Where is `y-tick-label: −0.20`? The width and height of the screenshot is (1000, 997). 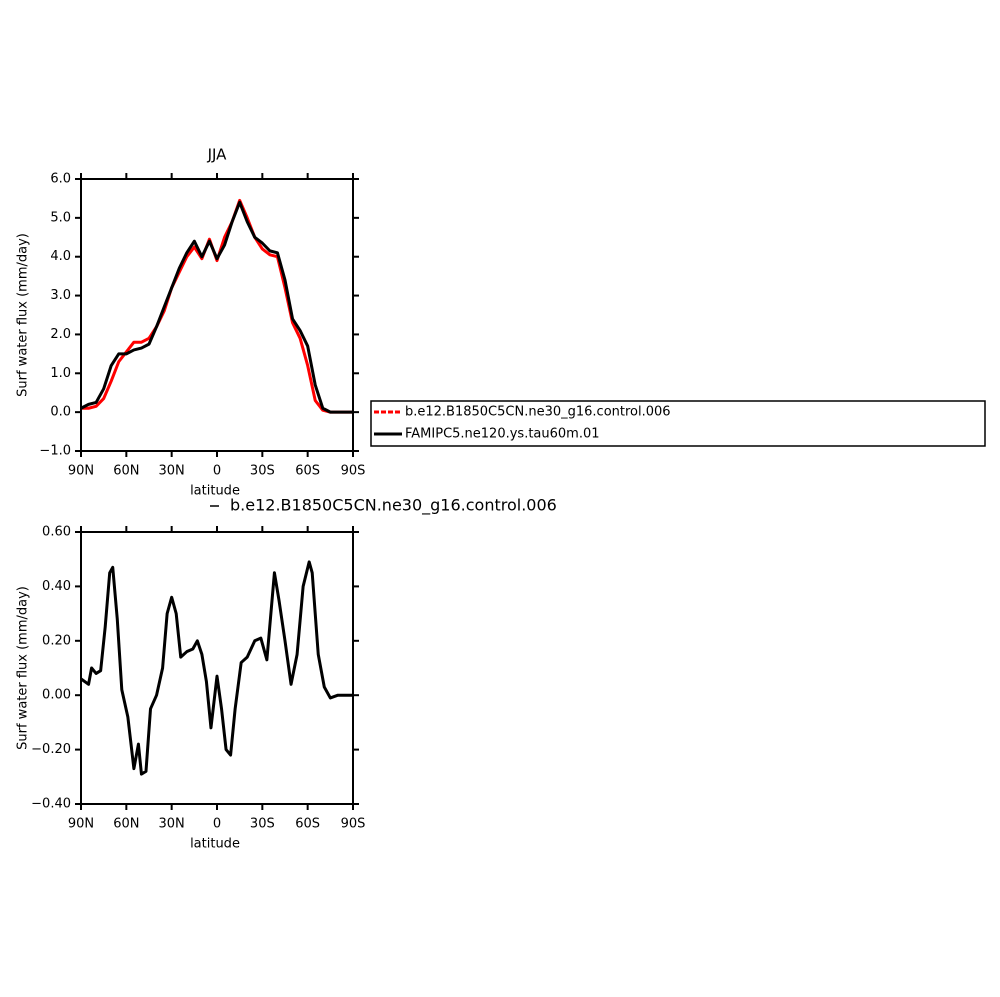 y-tick-label: −0.20 is located at coordinates (51, 749).